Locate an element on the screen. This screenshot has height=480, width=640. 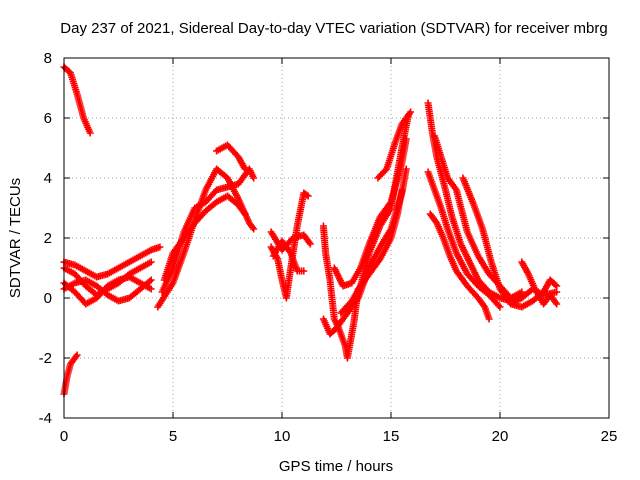
x-tick-label: 10 is located at coordinates (282, 436).